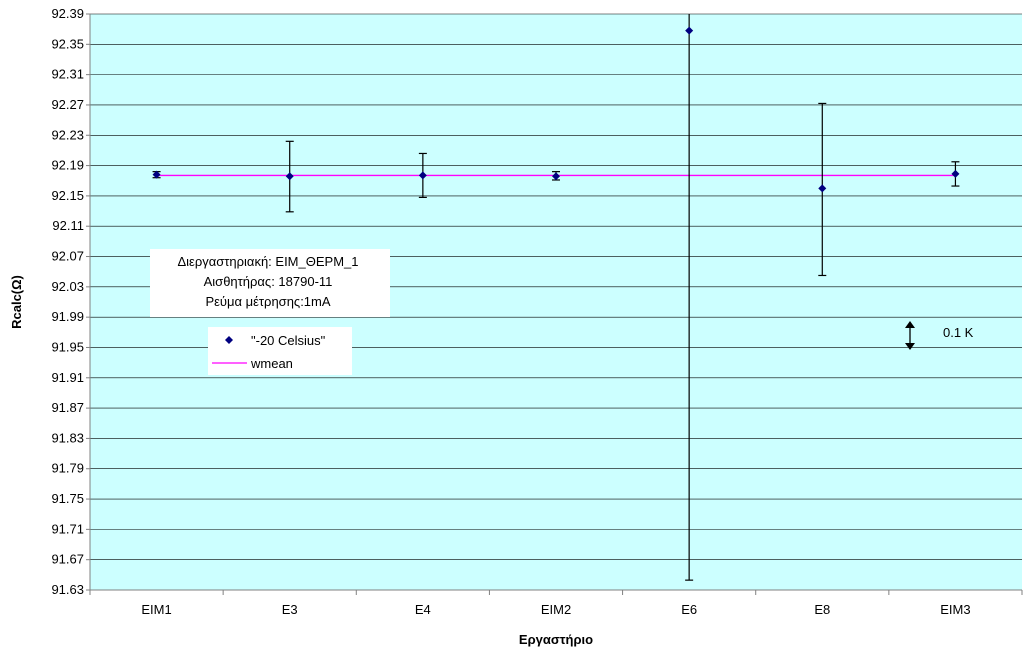 Image resolution: width=1032 pixels, height=657 pixels. What do you see at coordinates (689, 297) in the screenshot?
I see `data-point-E6` at bounding box center [689, 297].